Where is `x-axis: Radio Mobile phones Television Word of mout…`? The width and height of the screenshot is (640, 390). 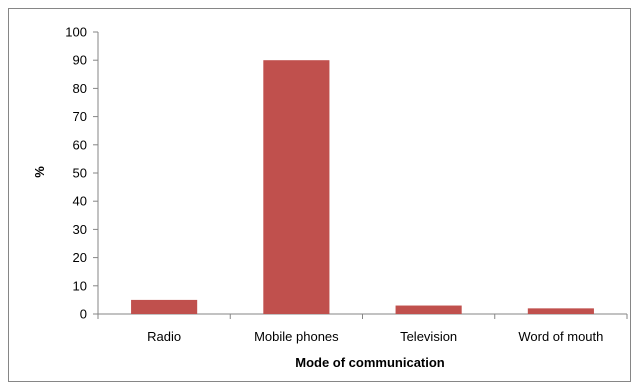
x-axis: Radio Mobile phones Television Word of mout… is located at coordinates (362, 328).